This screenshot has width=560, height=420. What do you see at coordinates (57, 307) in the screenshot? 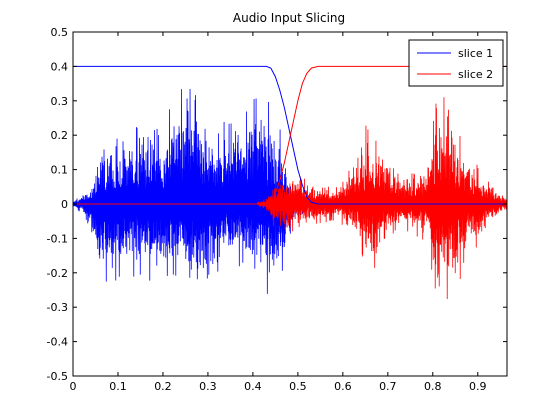
I see `y-tick-label: -0.3` at bounding box center [57, 307].